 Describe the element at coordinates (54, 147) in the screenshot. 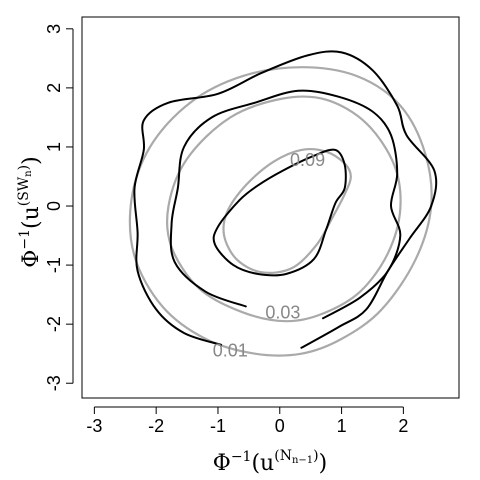

I see `y-tick-label: 1` at that location.